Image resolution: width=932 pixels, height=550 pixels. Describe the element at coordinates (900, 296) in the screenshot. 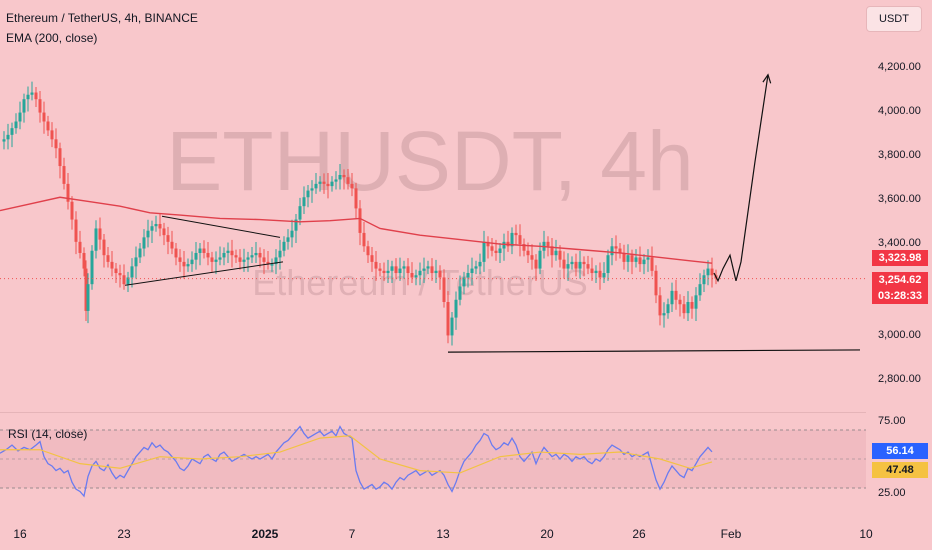

I see `countdown-tag: 03:28:33` at that location.